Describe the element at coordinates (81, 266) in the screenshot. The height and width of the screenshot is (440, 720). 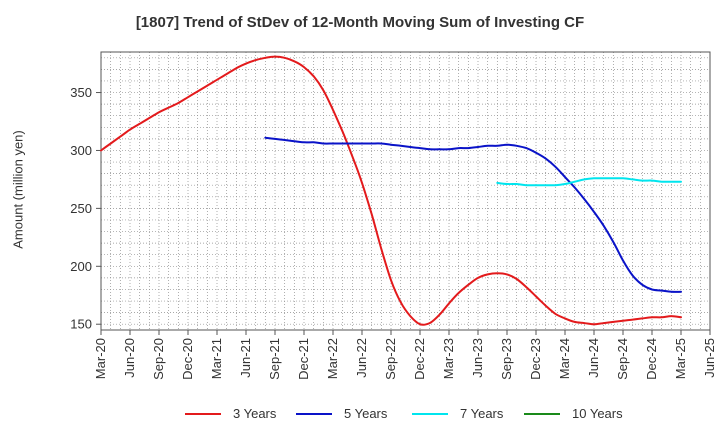
I see `y-tick-label: 200` at that location.